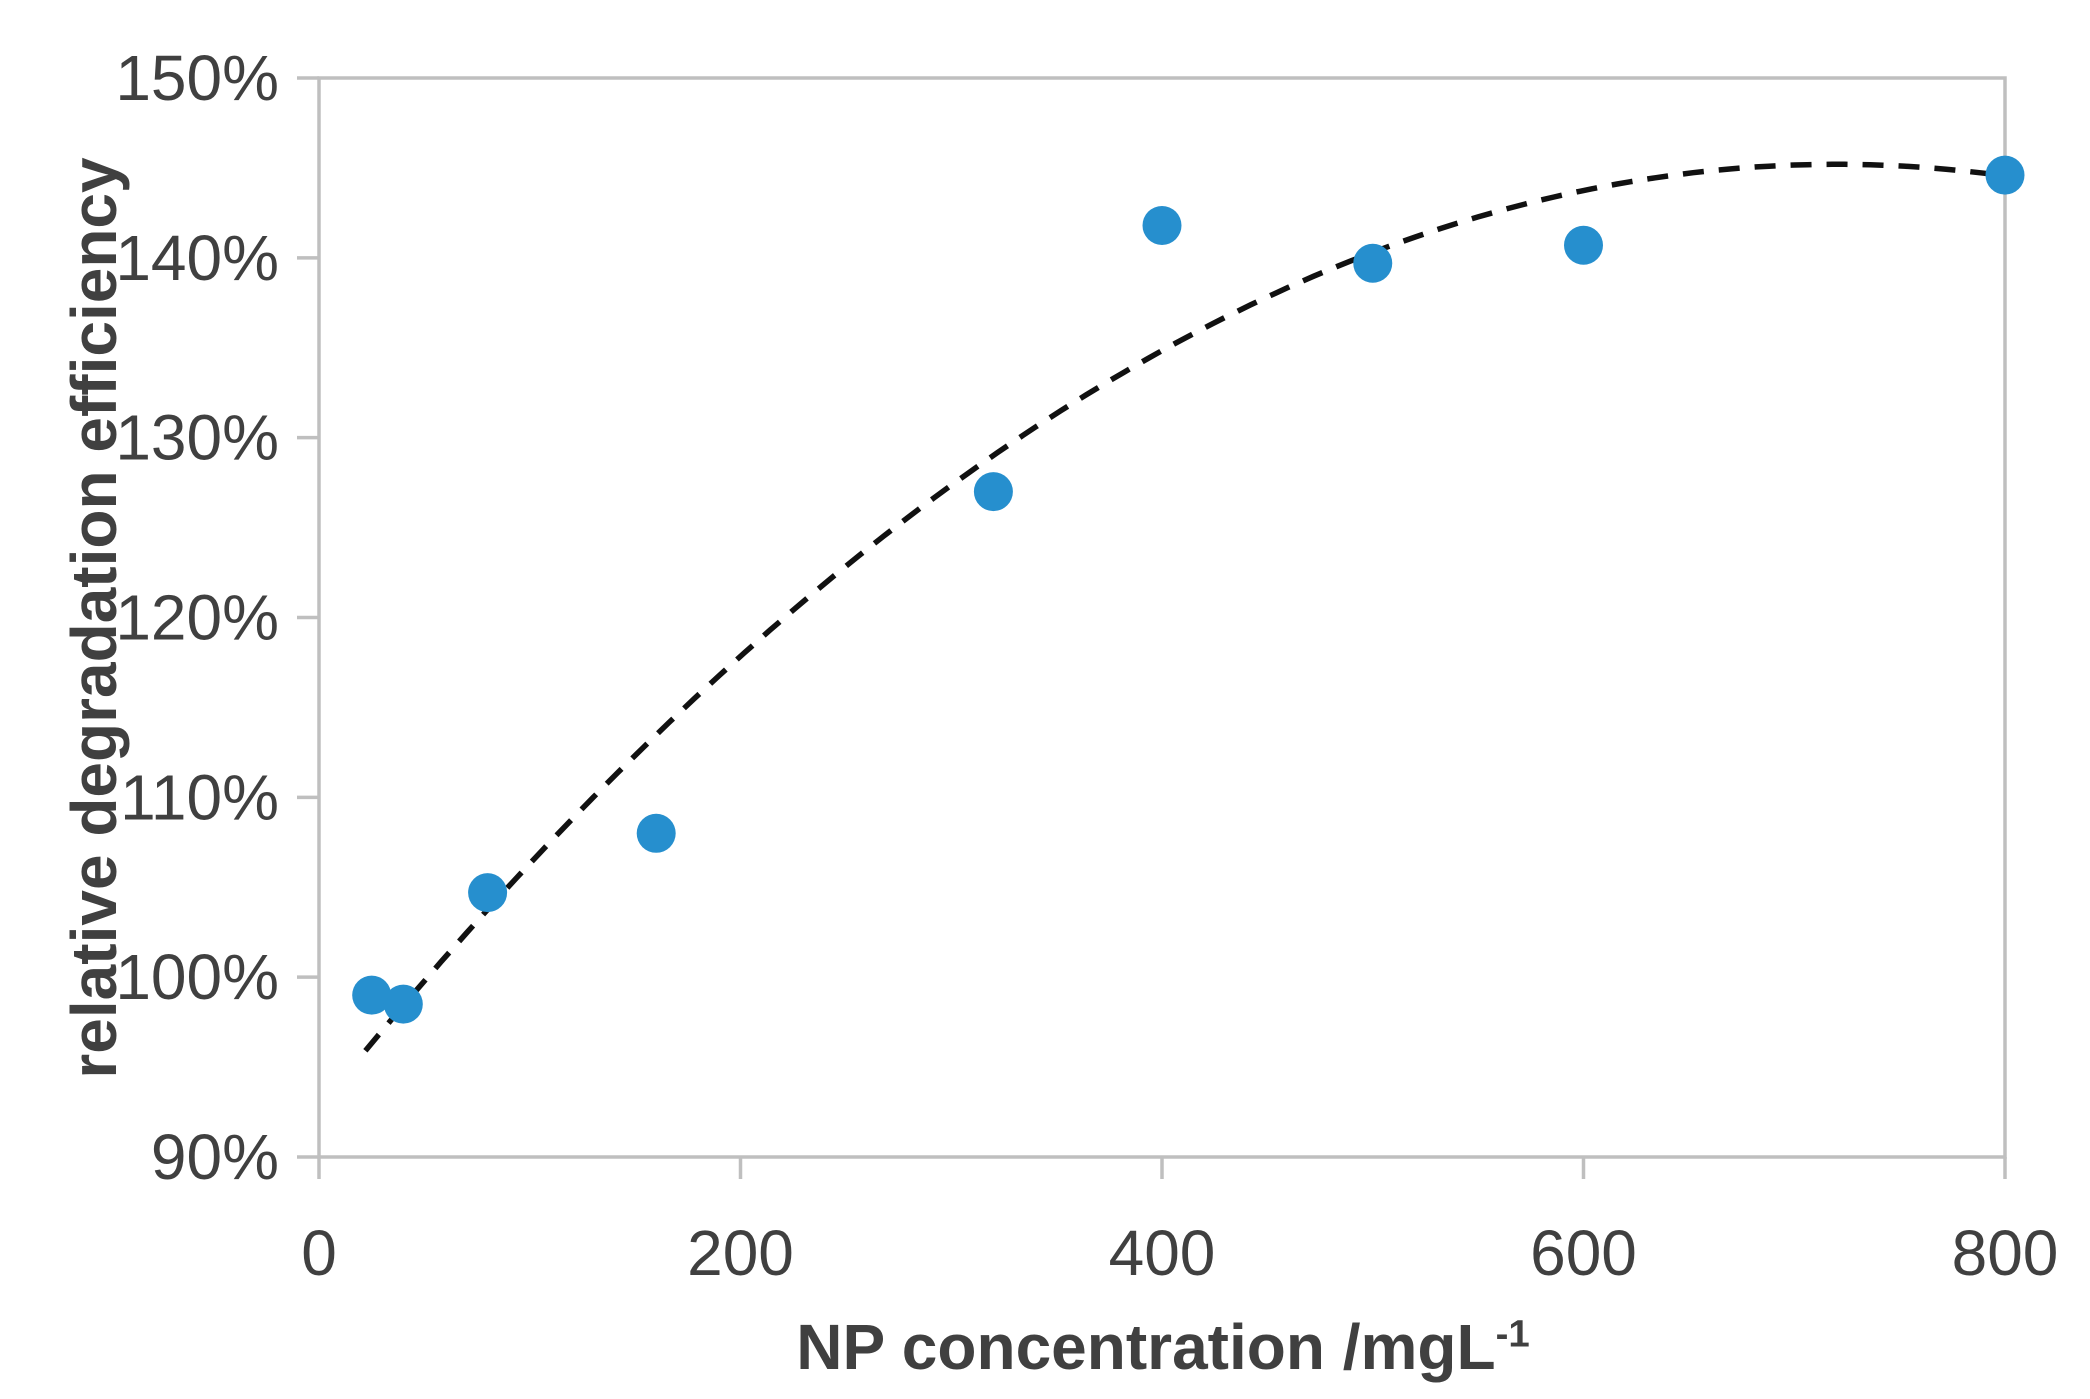 The image size is (2090, 1399). What do you see at coordinates (197, 438) in the screenshot?
I see `y-tick-label: 130%` at bounding box center [197, 438].